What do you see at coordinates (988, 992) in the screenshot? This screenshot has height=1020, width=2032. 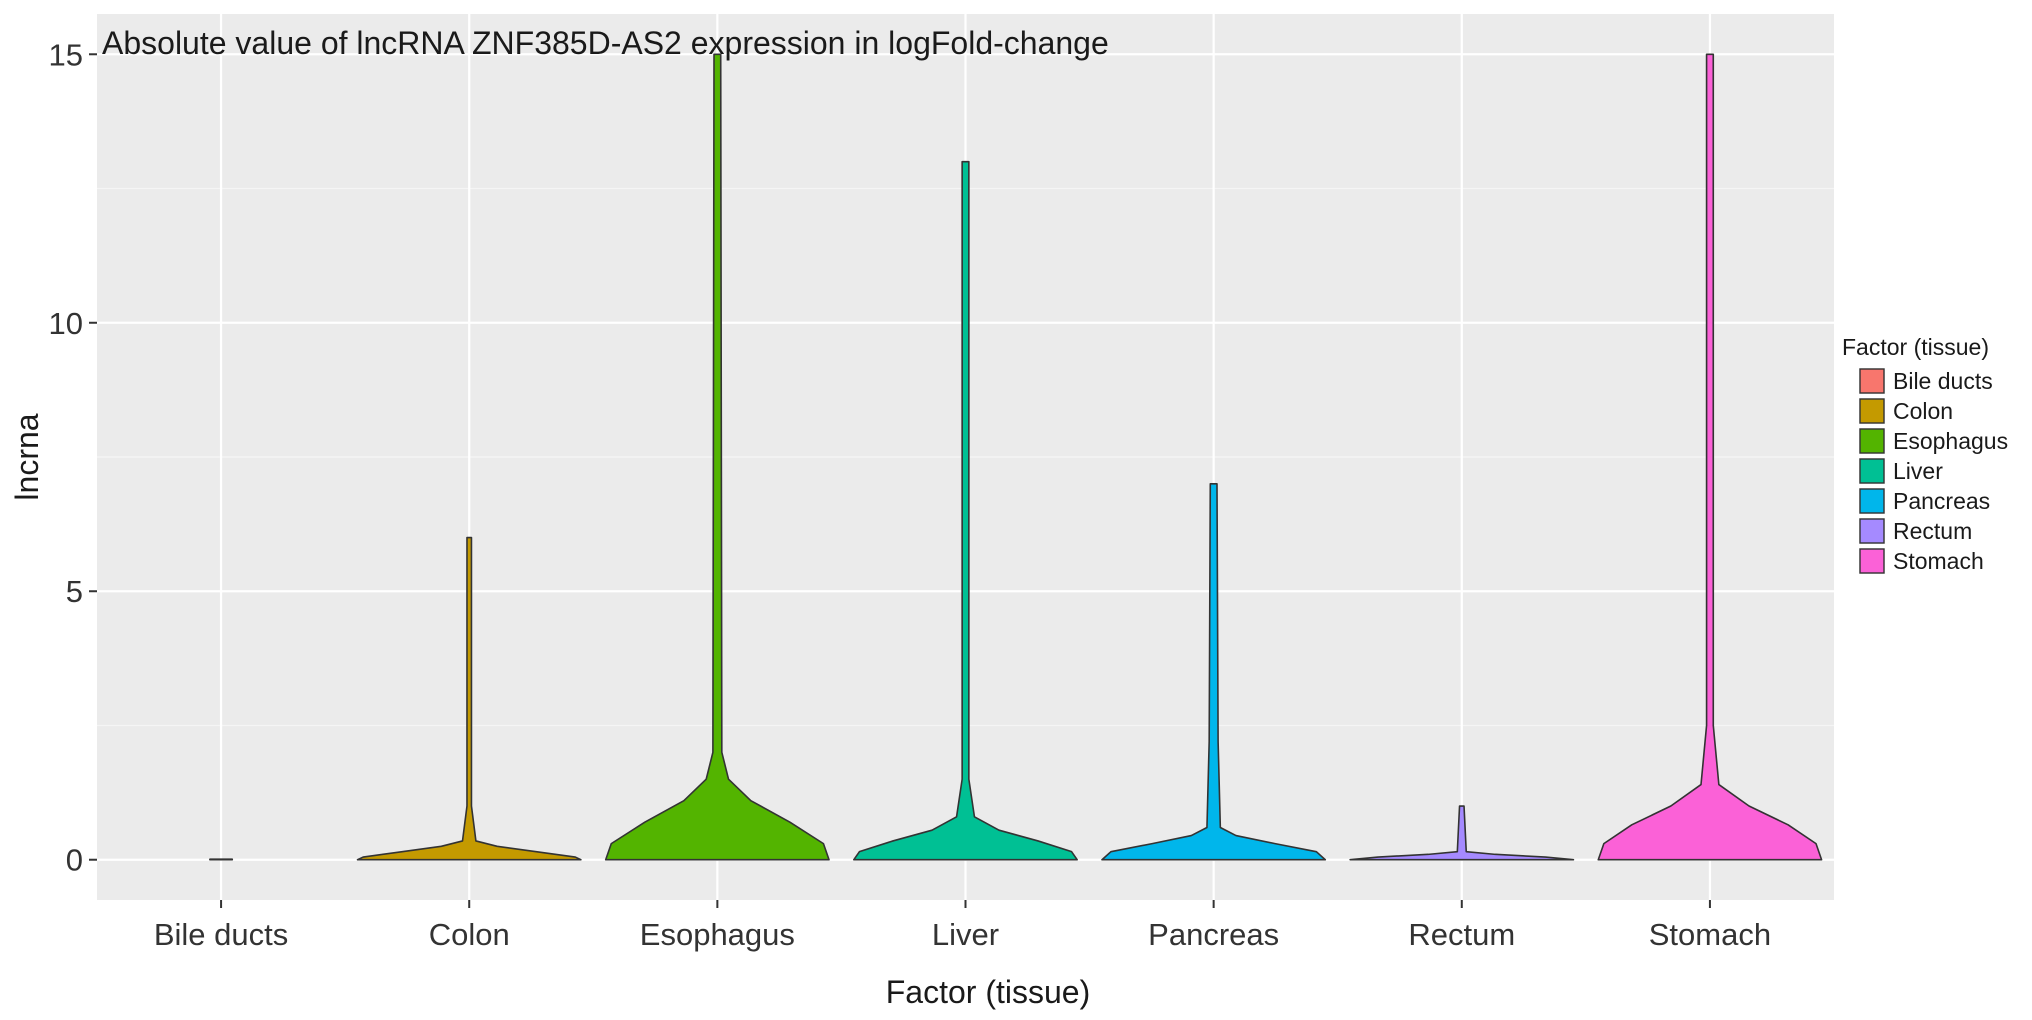 I see `x-axis-title: Factor (tissue)` at bounding box center [988, 992].